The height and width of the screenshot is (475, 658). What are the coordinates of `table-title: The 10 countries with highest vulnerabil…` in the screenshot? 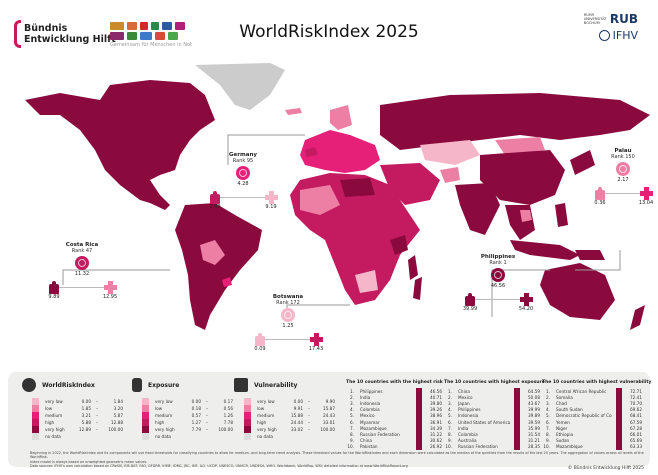 It's located at (597, 382).